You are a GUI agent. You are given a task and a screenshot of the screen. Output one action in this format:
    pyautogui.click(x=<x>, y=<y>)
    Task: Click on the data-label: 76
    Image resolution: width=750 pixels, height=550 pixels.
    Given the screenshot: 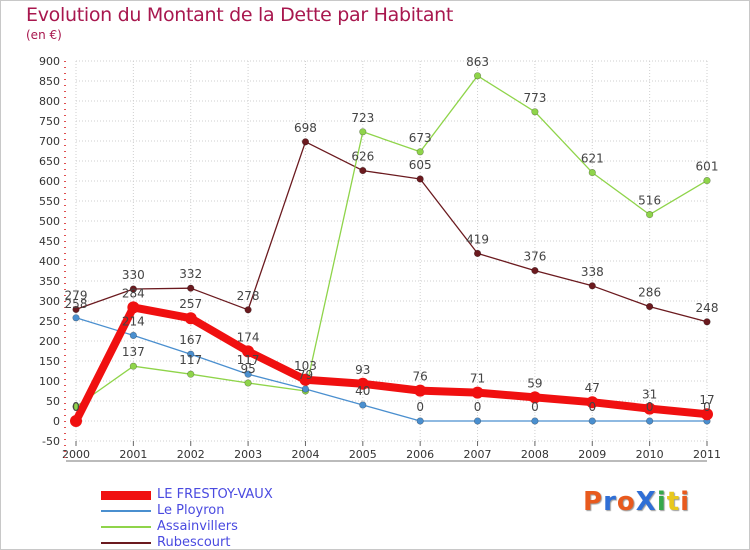 What is the action you would take?
    pyautogui.click(x=420, y=377)
    